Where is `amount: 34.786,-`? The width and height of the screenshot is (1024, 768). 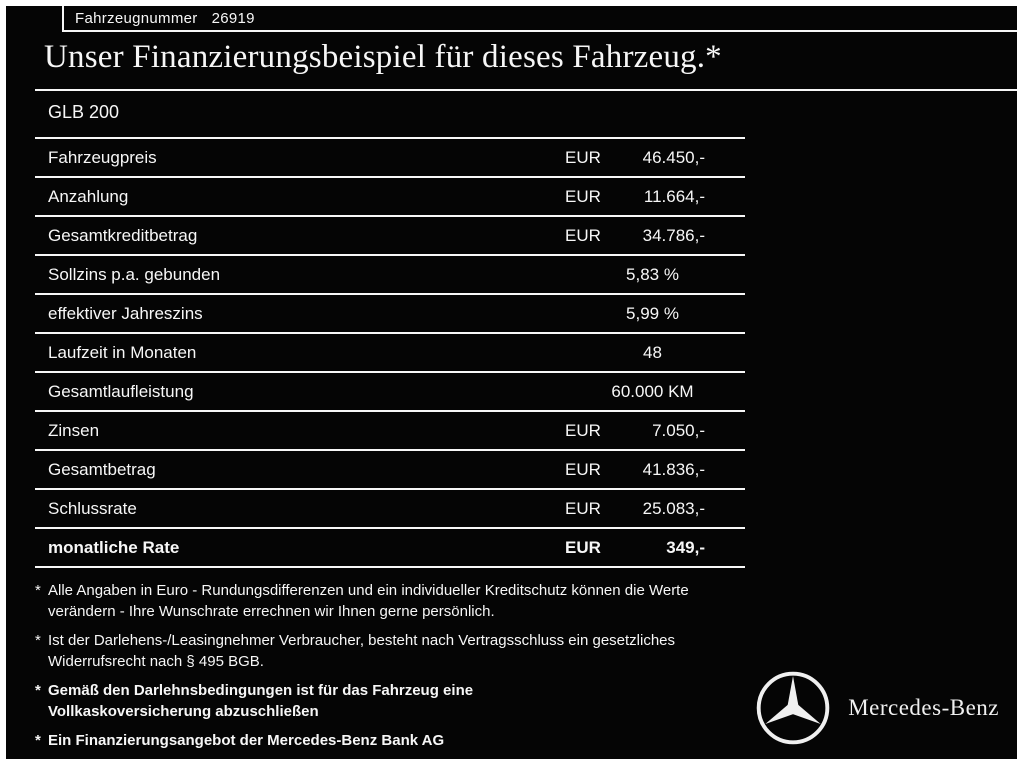 amount: 34.786,- is located at coordinates (673, 235).